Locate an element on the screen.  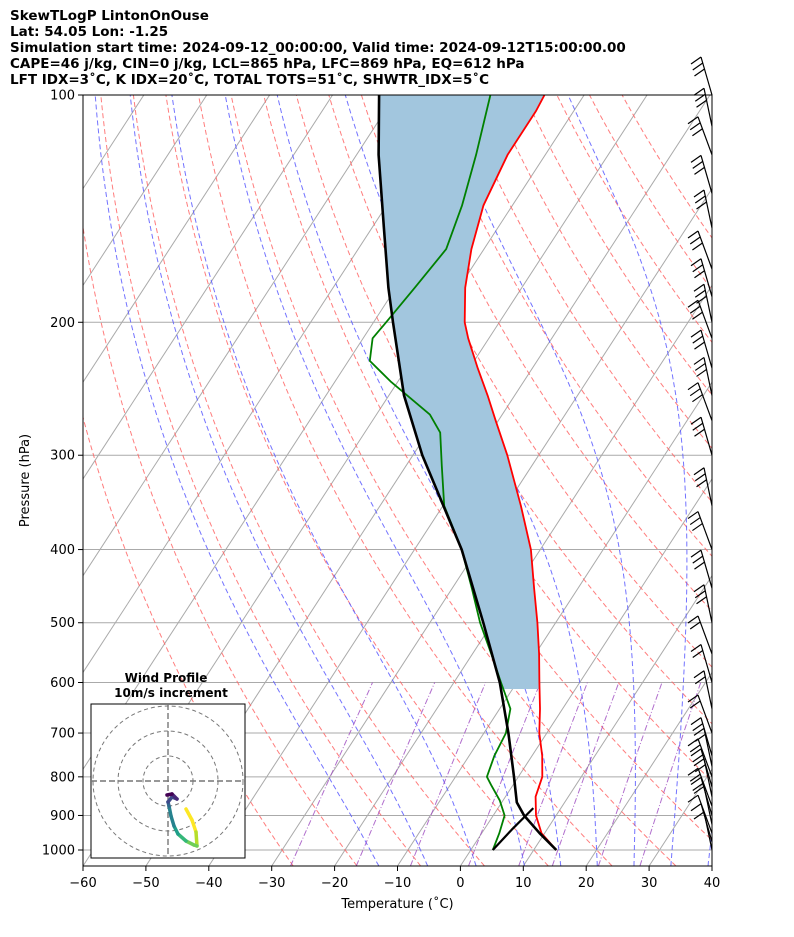
cape-area is located at coordinates (461, 392).